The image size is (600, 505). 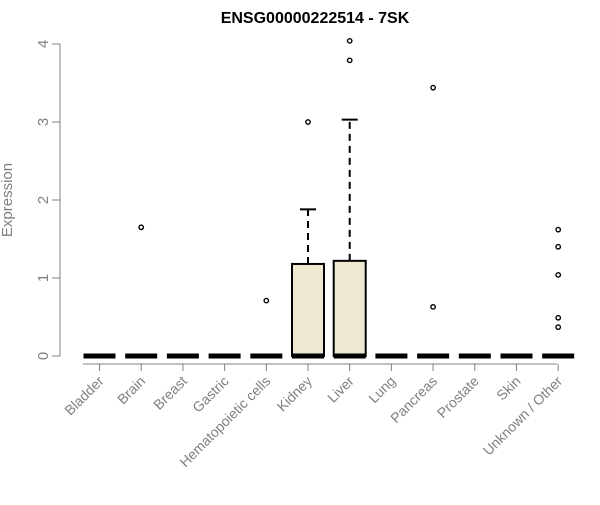 I want to click on x-tick-label: Prostate, so click(x=458, y=397).